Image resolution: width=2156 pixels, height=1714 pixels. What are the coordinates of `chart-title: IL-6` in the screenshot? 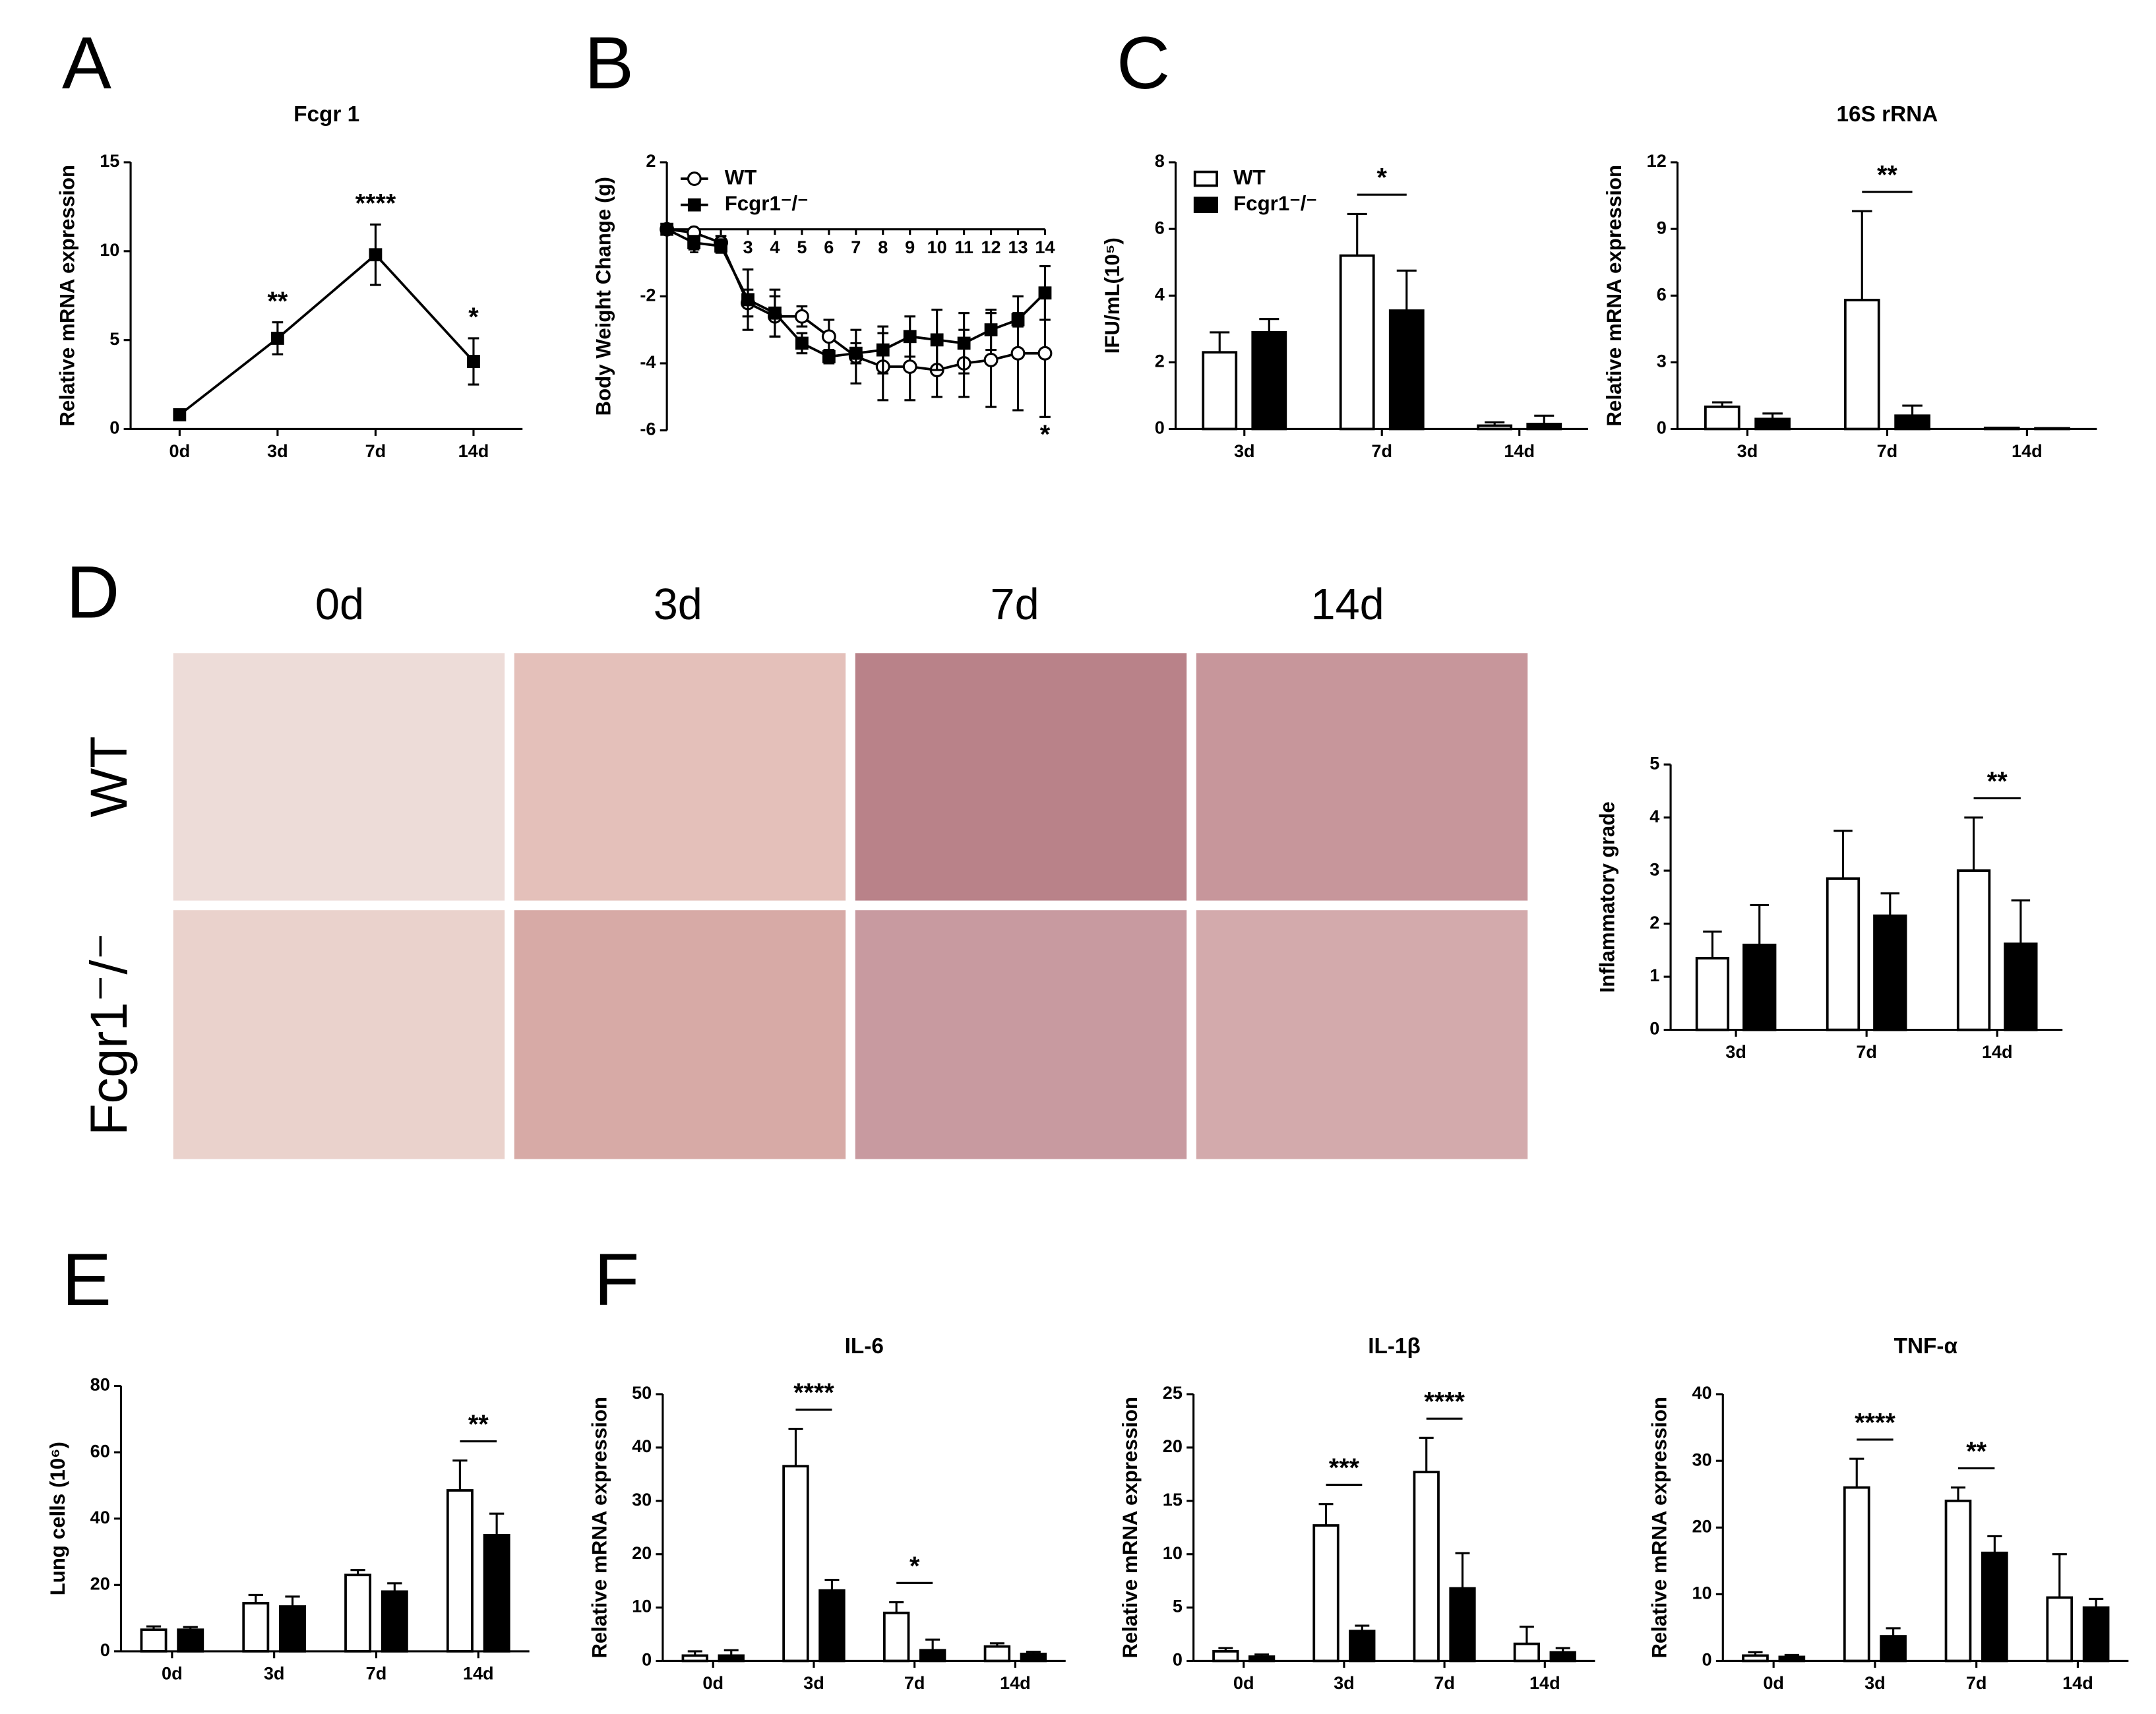 It's located at (864, 1346).